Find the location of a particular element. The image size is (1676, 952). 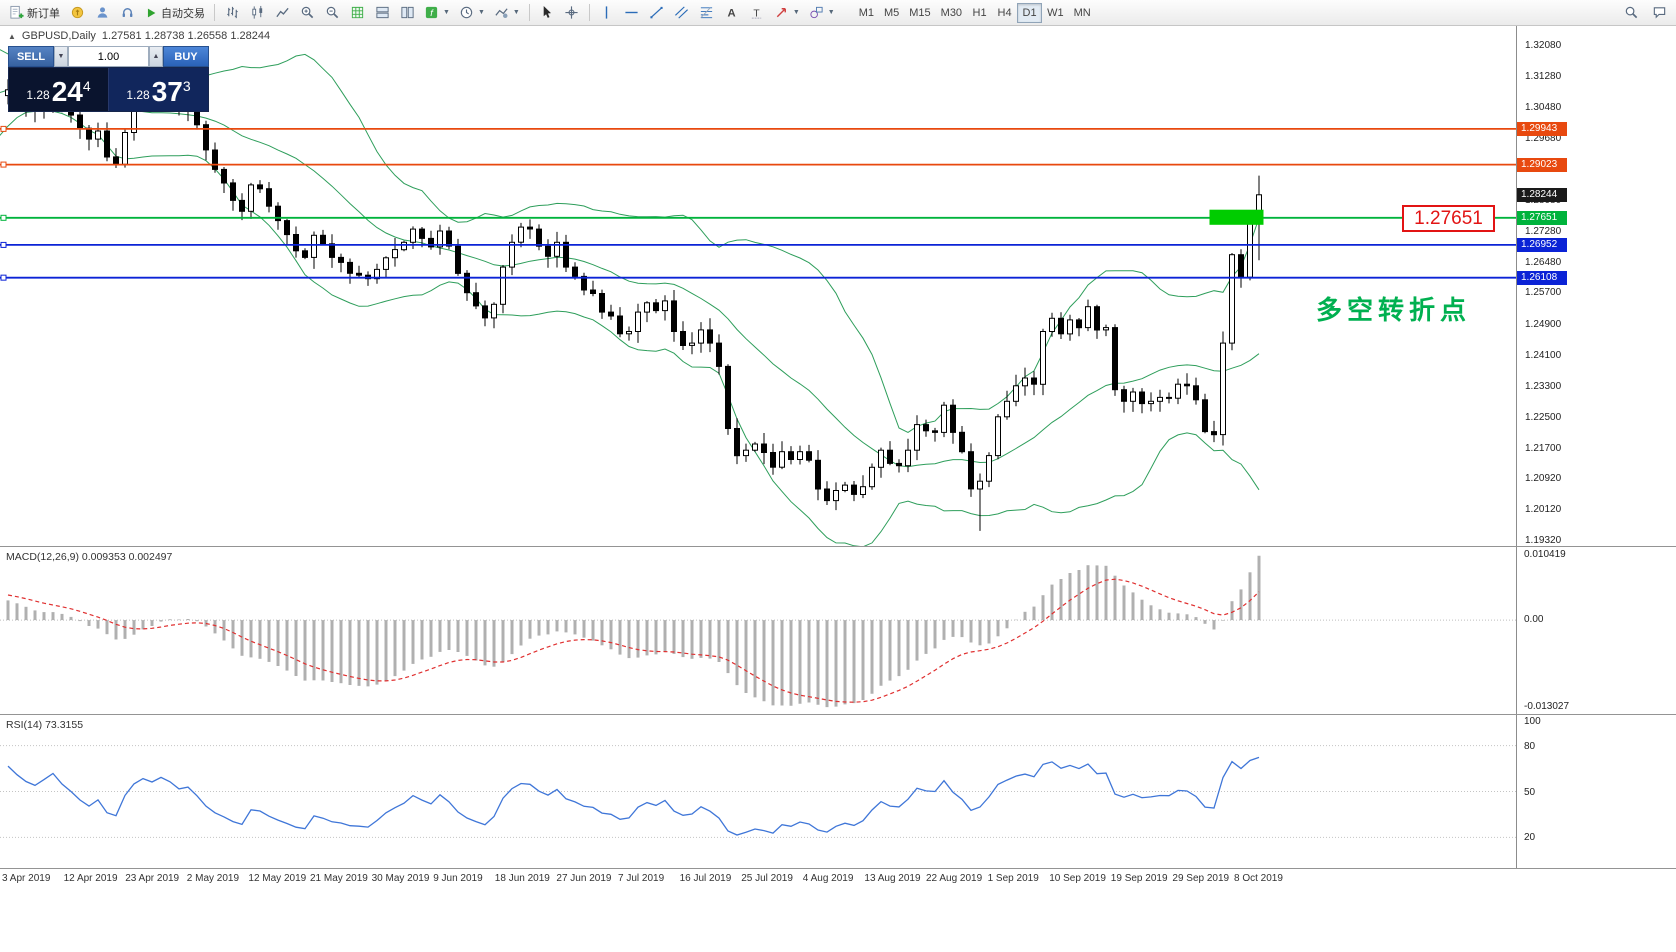

sell-button: SELL is located at coordinates (31, 56).